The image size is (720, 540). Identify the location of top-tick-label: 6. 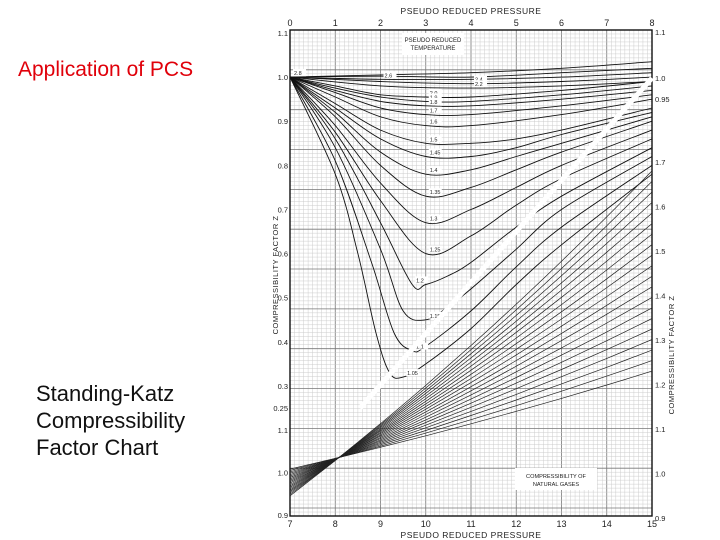
(561, 23).